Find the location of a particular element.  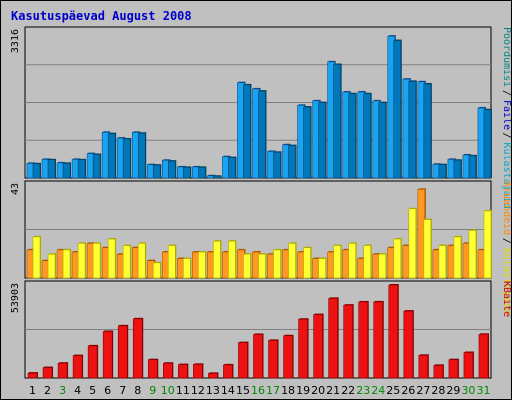

day-label: 1 is located at coordinates (32, 390).